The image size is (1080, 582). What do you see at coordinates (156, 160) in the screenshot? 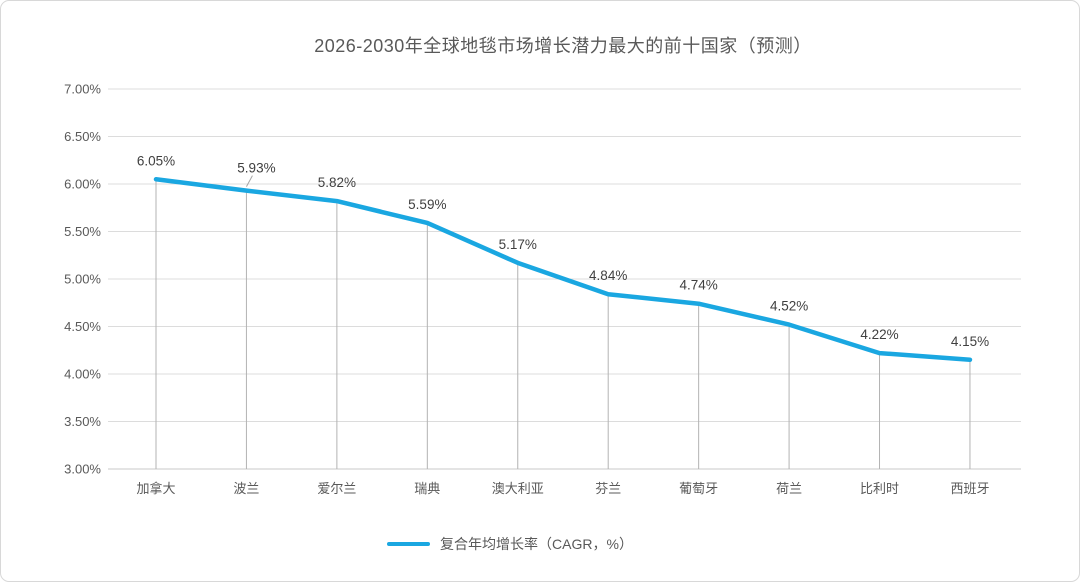
I see `data-label: 6.05%` at bounding box center [156, 160].